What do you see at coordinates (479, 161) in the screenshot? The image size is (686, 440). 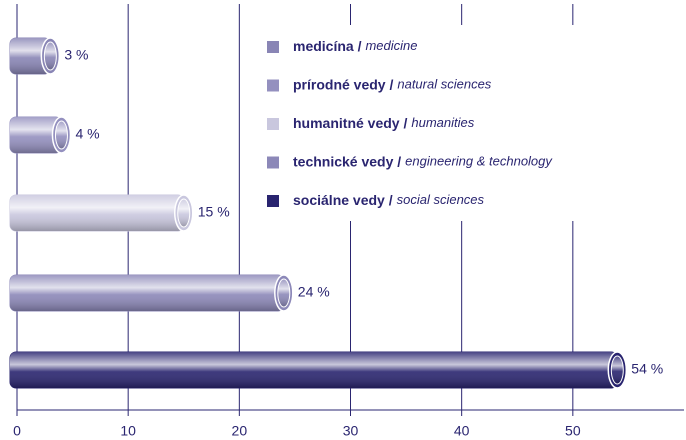 I see `legend-translation: engineering & technology` at bounding box center [479, 161].